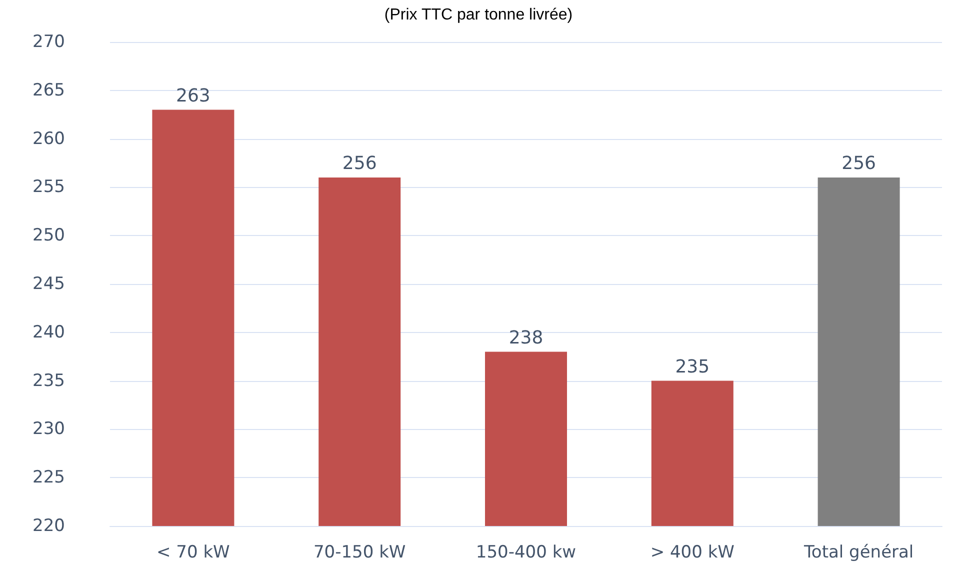  Describe the element at coordinates (48, 526) in the screenshot. I see `y-tick-label: 220` at that location.